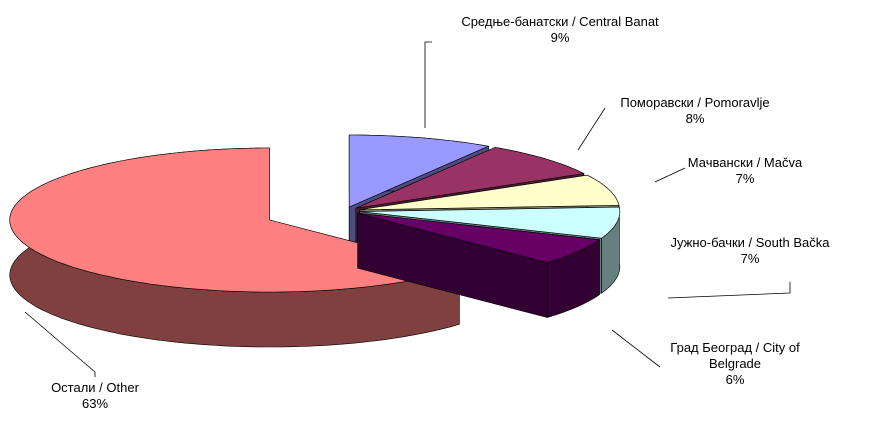 Image resolution: width=896 pixels, height=430 pixels. Describe the element at coordinates (95, 403) in the screenshot. I see `slice-percent: 63%` at that location.